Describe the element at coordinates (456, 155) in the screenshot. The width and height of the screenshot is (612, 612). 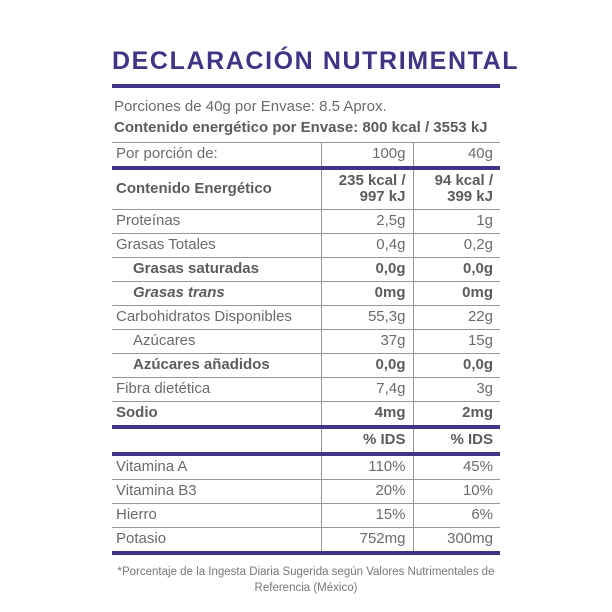
I see `column-header-40g: 40g` at that location.